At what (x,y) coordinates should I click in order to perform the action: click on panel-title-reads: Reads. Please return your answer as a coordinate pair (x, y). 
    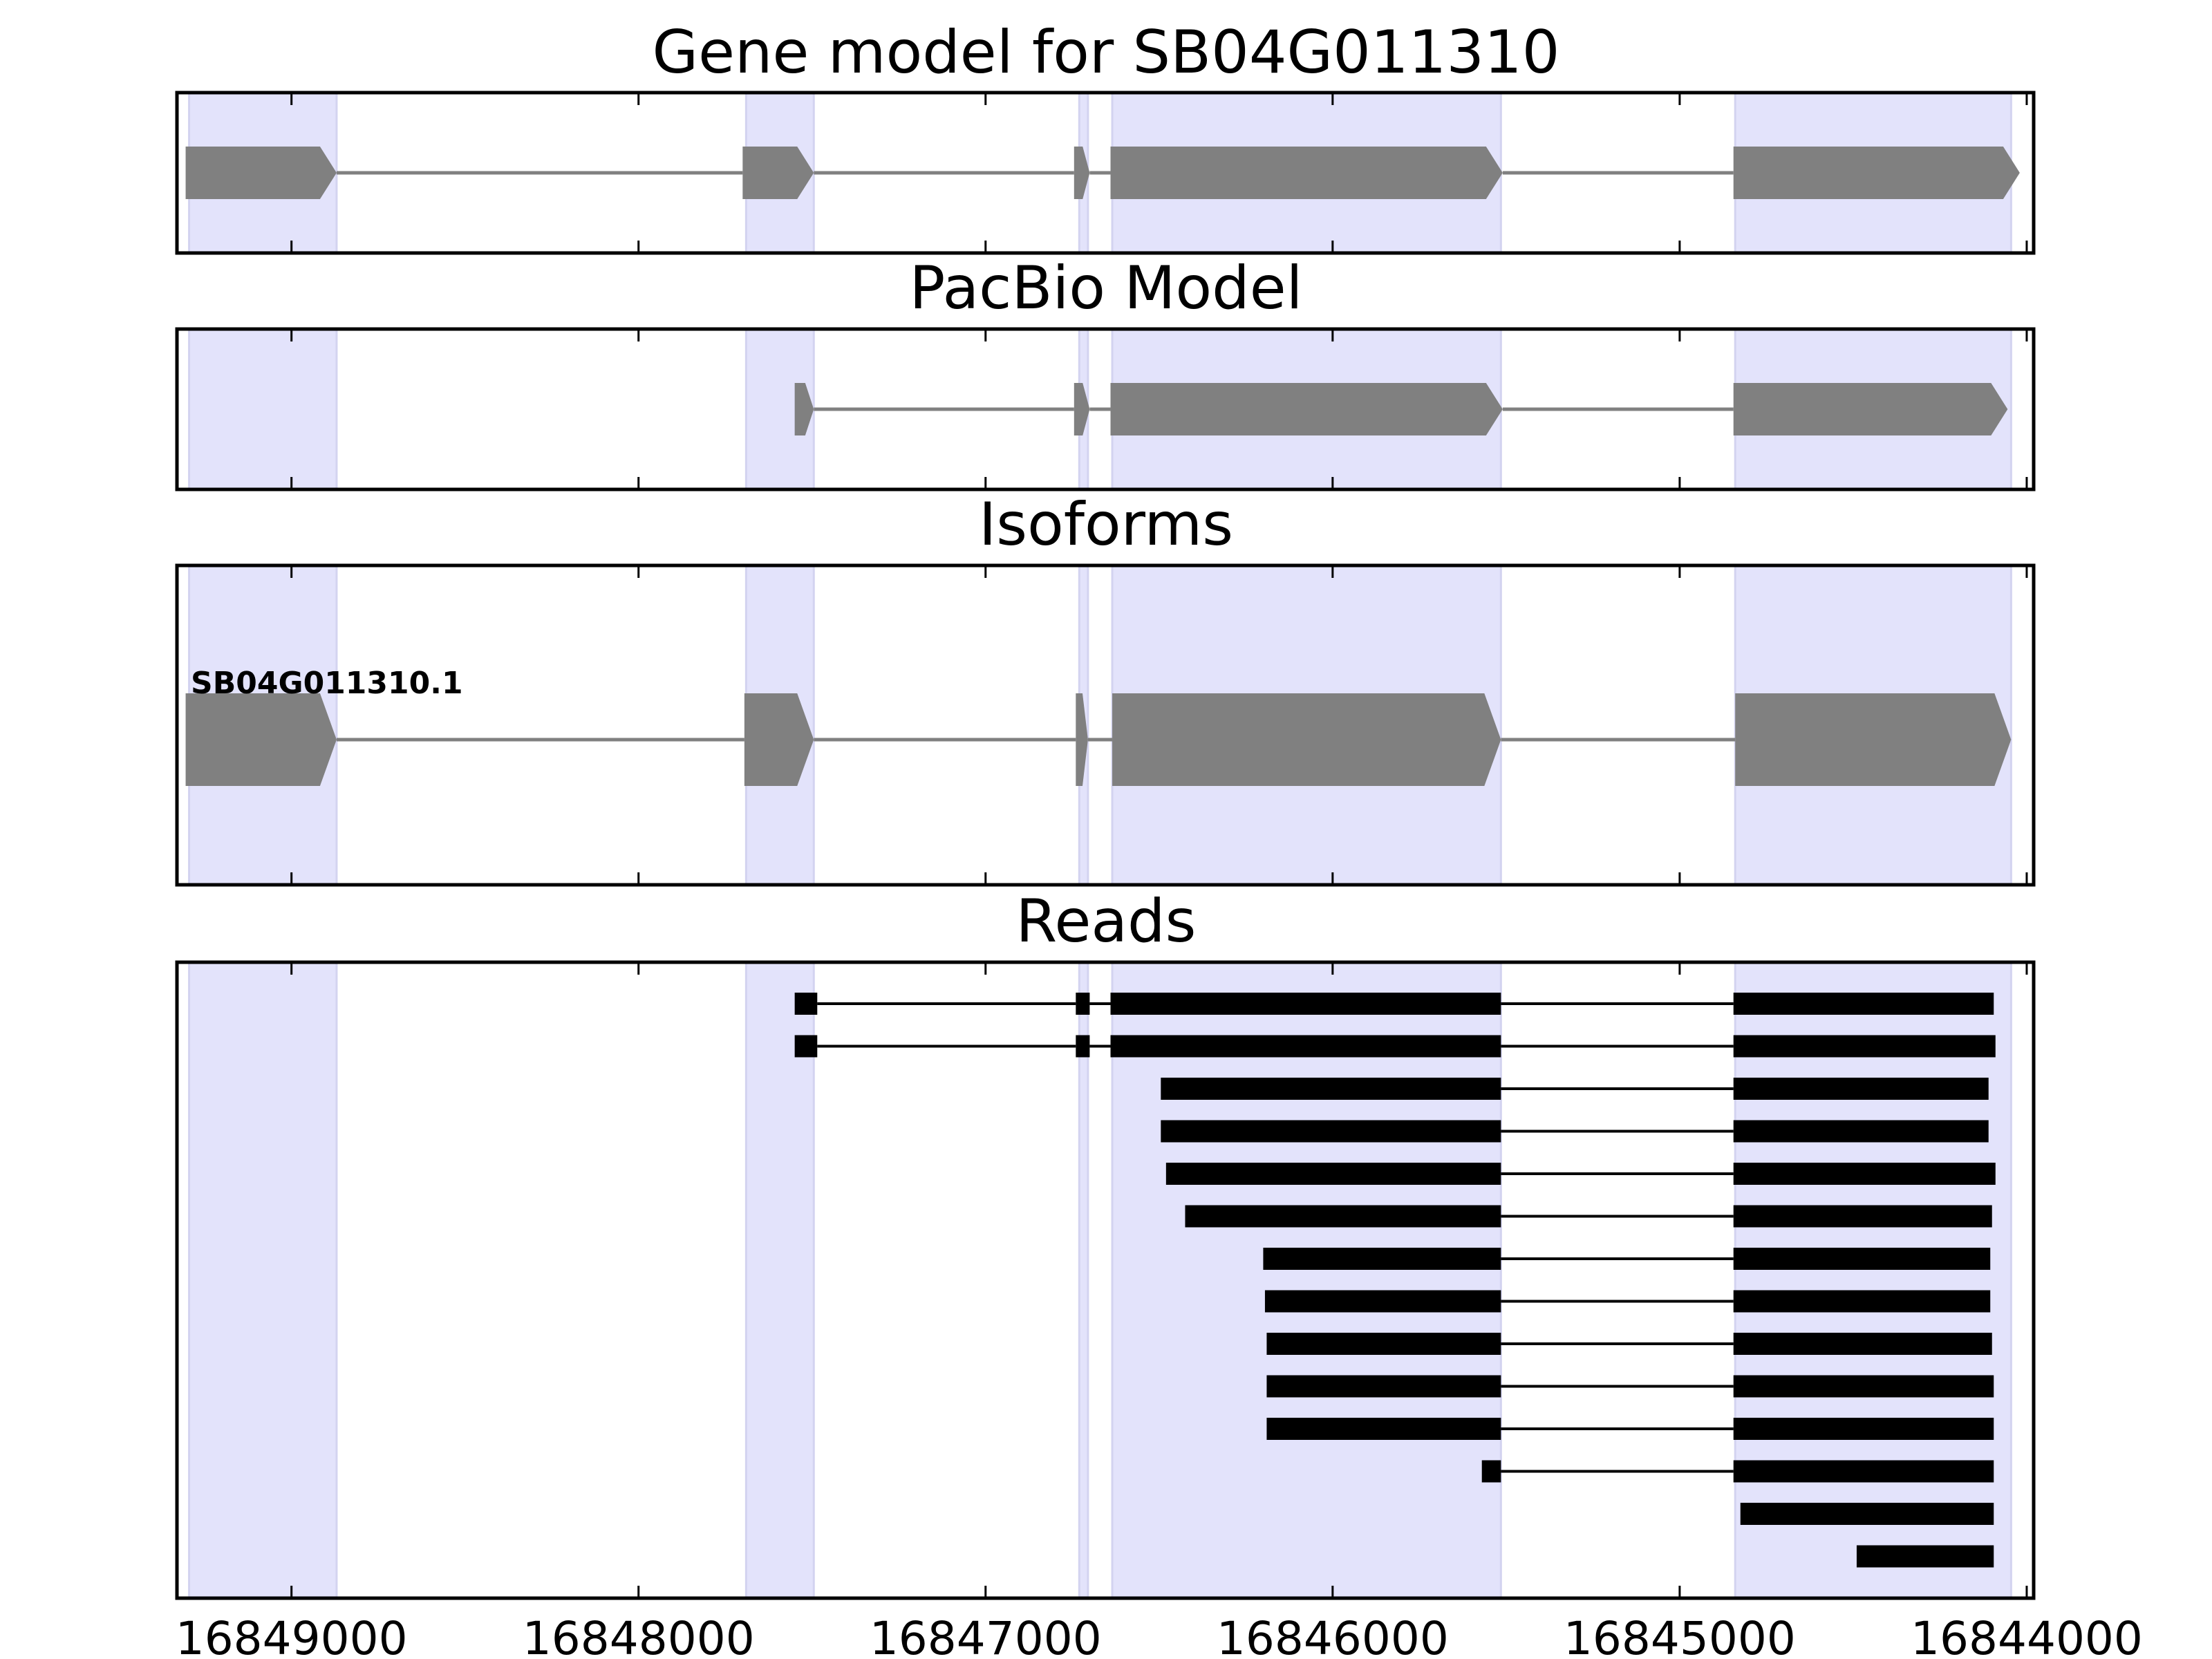
    Looking at the image, I should click on (1106, 922).